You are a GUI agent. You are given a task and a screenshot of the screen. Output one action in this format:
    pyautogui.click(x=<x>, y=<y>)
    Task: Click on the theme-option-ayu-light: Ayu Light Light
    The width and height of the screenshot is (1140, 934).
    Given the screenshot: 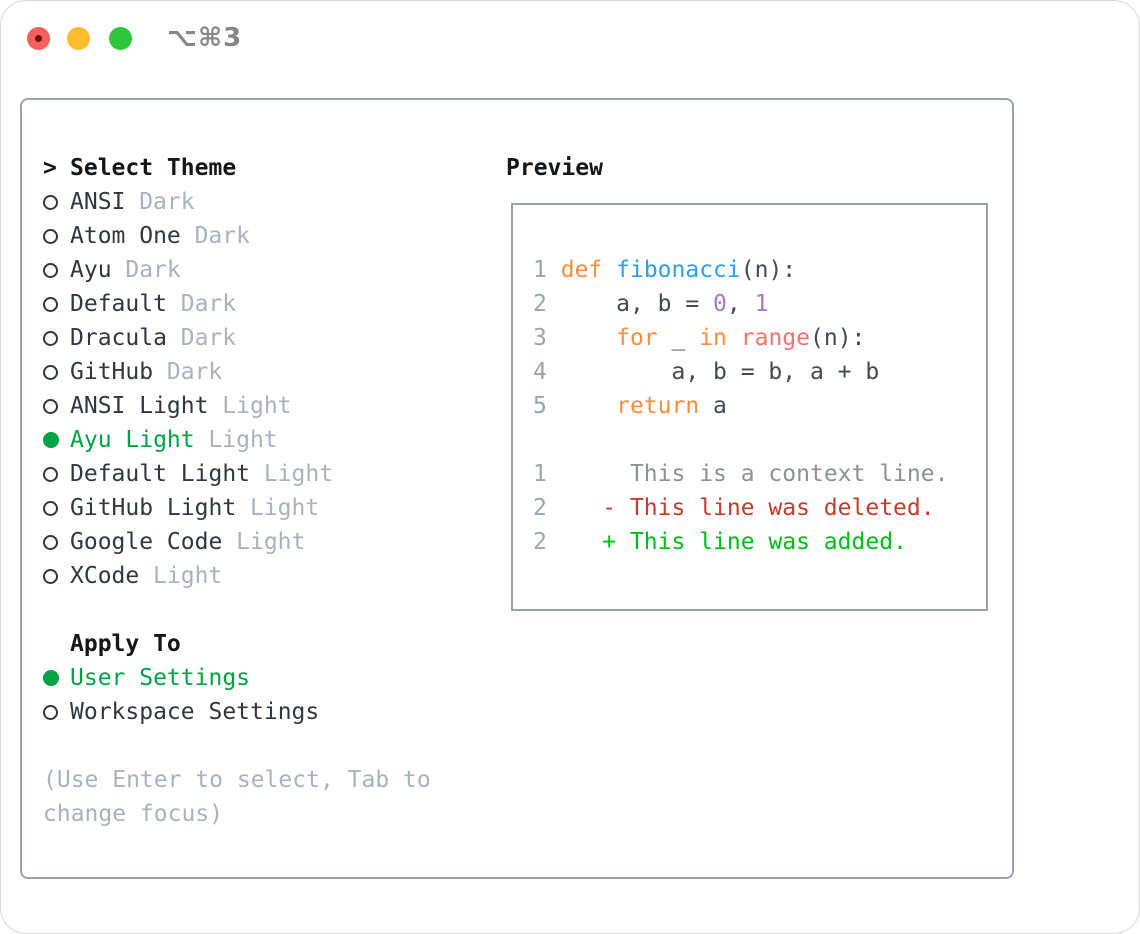 What is the action you would take?
    pyautogui.click(x=268, y=440)
    